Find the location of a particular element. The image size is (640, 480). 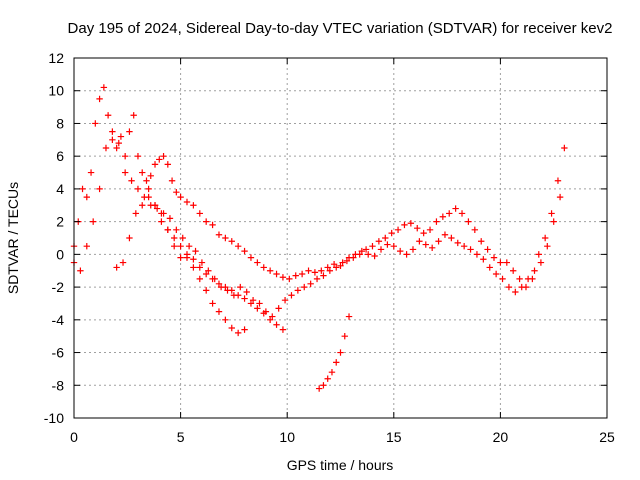

y-tick-label: 4 is located at coordinates (60, 189).